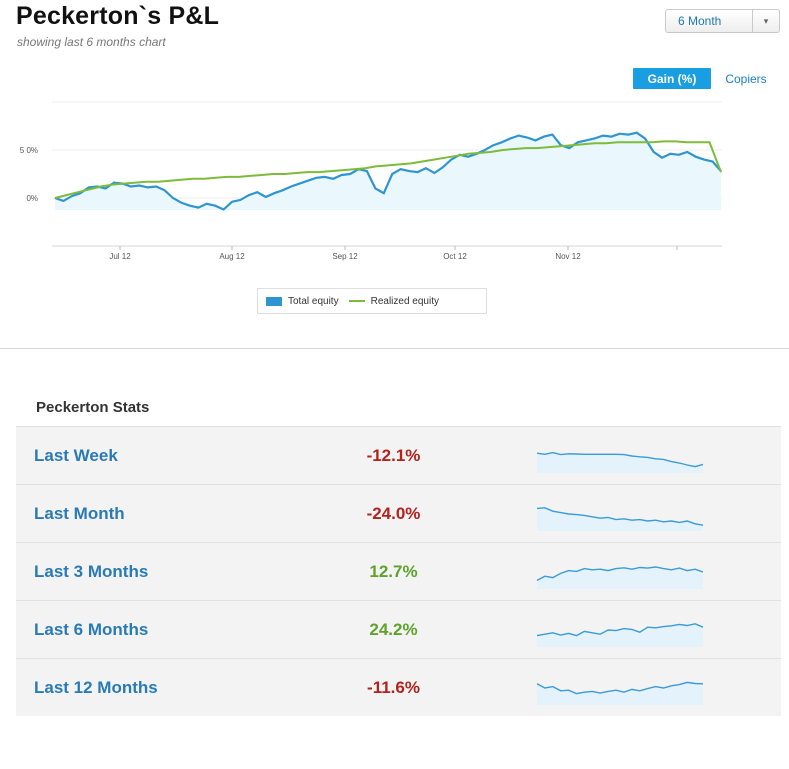 This screenshot has height=769, width=789. What do you see at coordinates (393, 513) in the screenshot?
I see `stat-value: -24.0%` at bounding box center [393, 513].